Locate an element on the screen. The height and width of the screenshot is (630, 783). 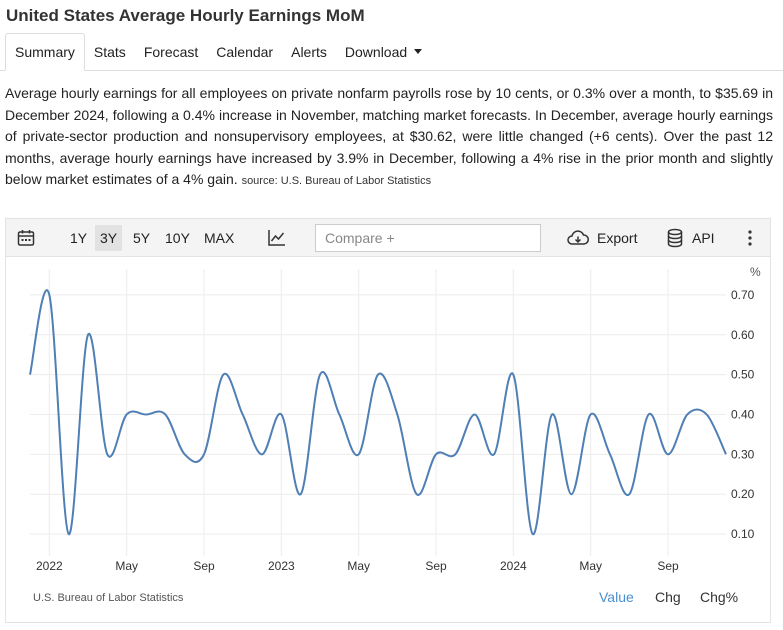
range-max: MAX is located at coordinates (219, 238).